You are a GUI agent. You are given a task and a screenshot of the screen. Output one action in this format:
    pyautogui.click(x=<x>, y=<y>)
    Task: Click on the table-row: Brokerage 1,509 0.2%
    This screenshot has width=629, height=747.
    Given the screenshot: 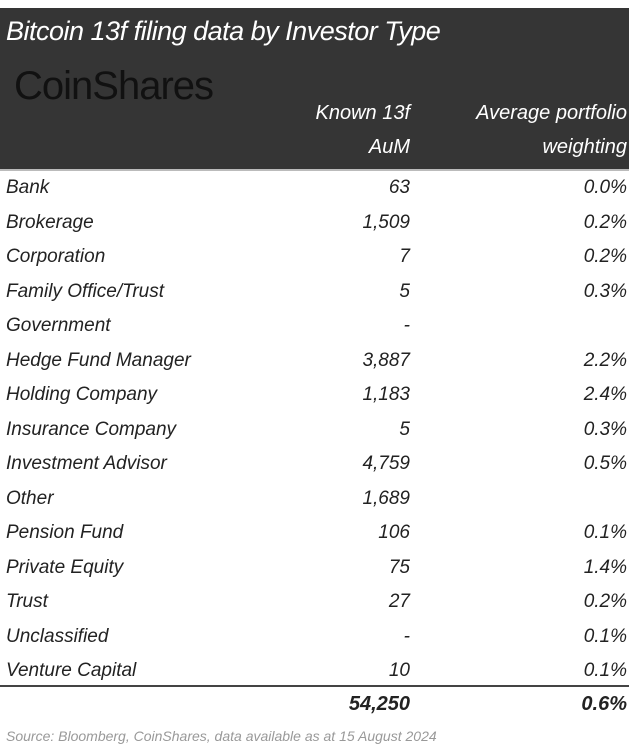 What is the action you would take?
    pyautogui.click(x=314, y=223)
    